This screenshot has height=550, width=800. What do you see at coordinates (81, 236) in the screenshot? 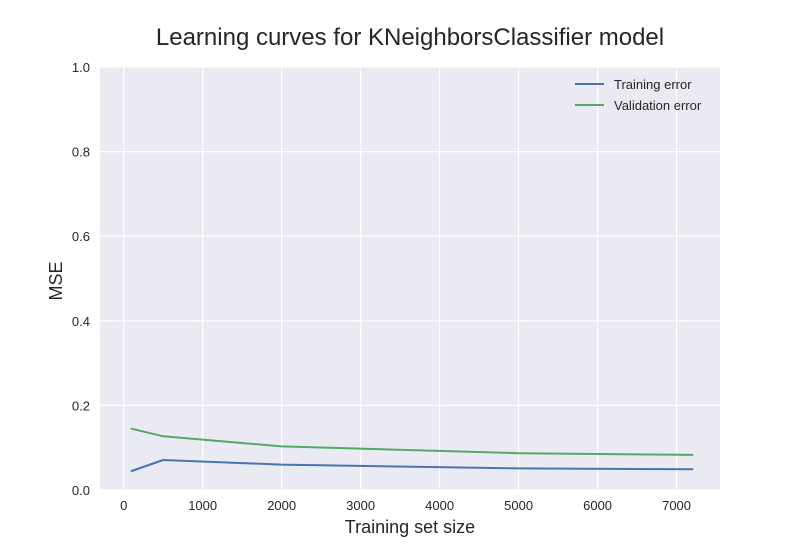
I see `y-tick-label: 0.6` at bounding box center [81, 236].